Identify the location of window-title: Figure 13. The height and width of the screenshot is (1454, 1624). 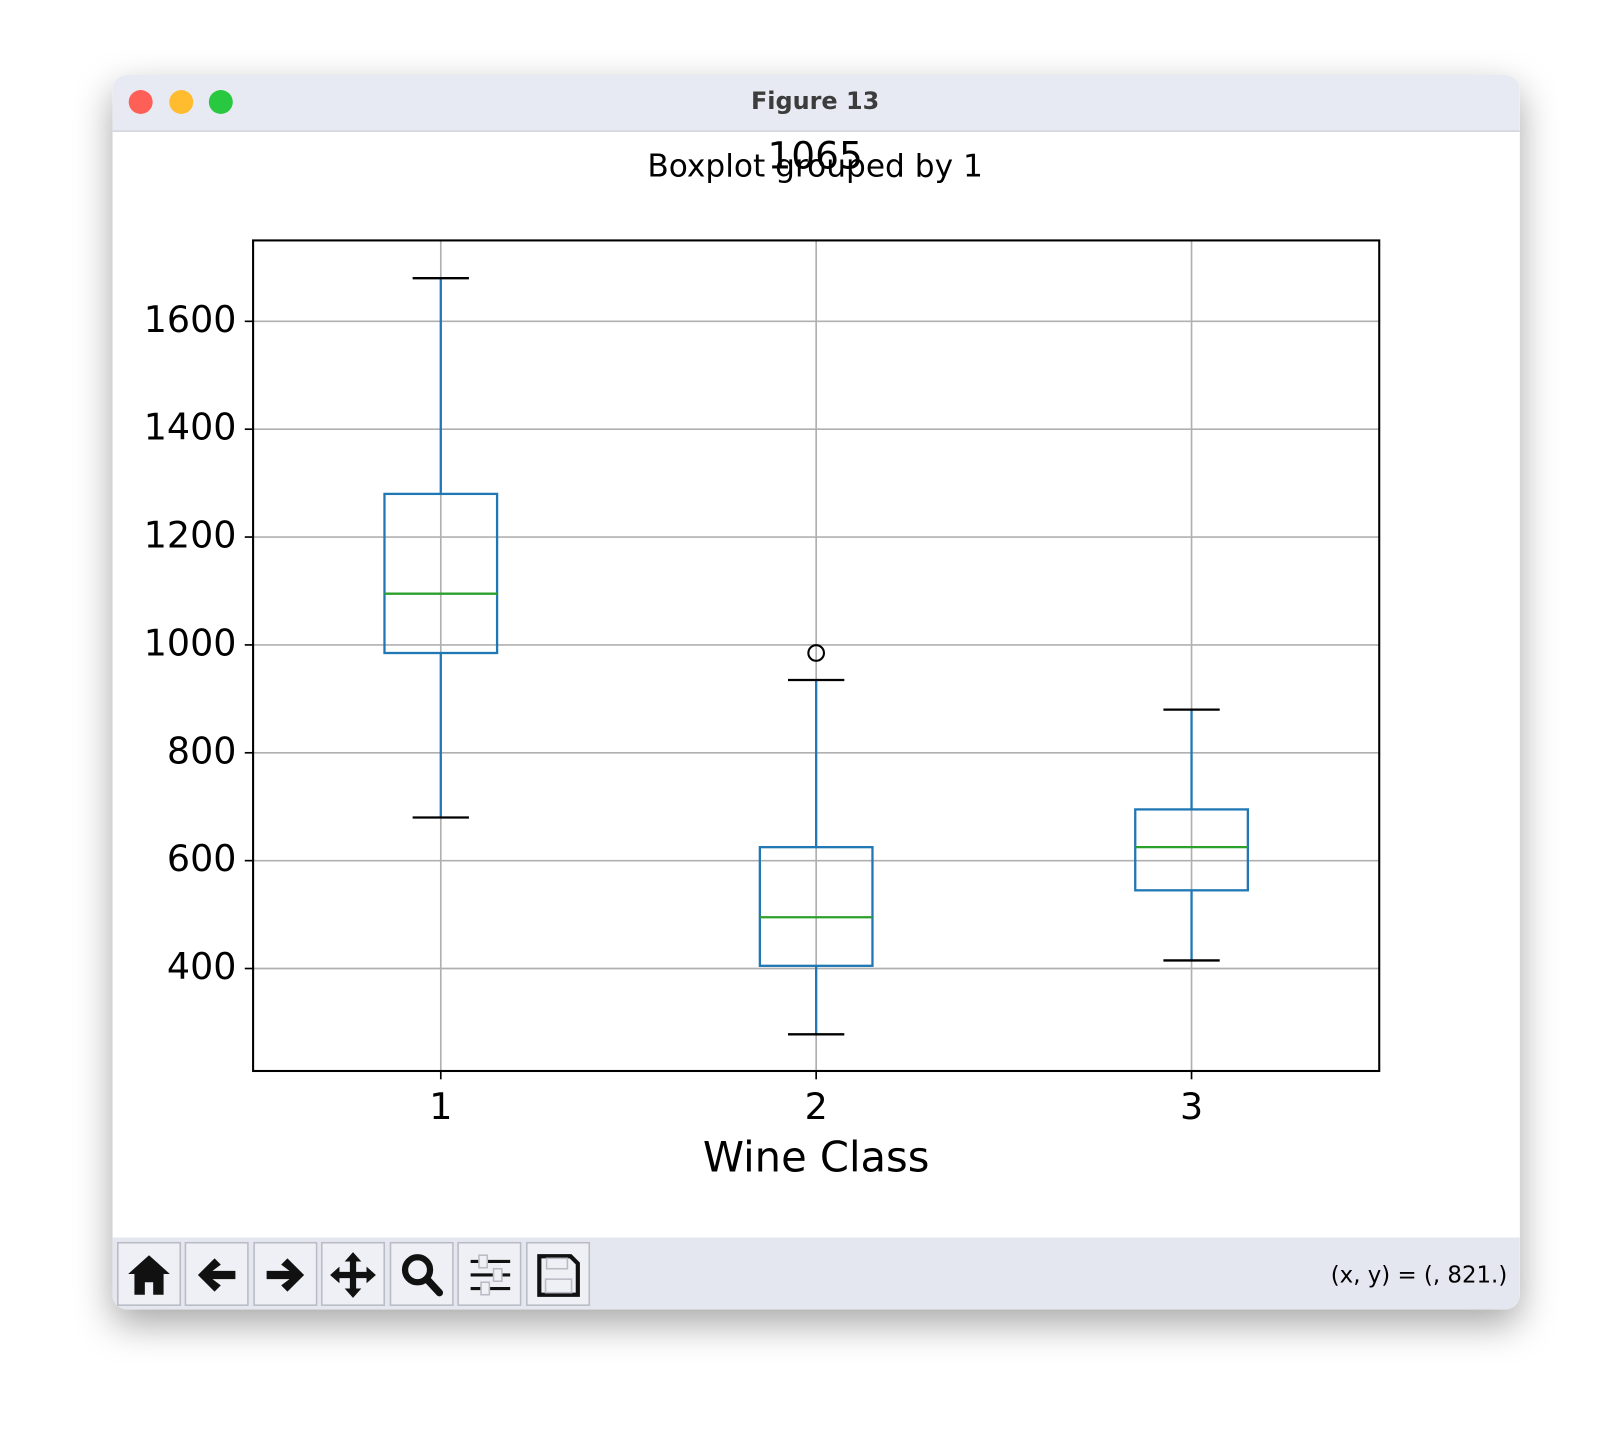
(815, 101).